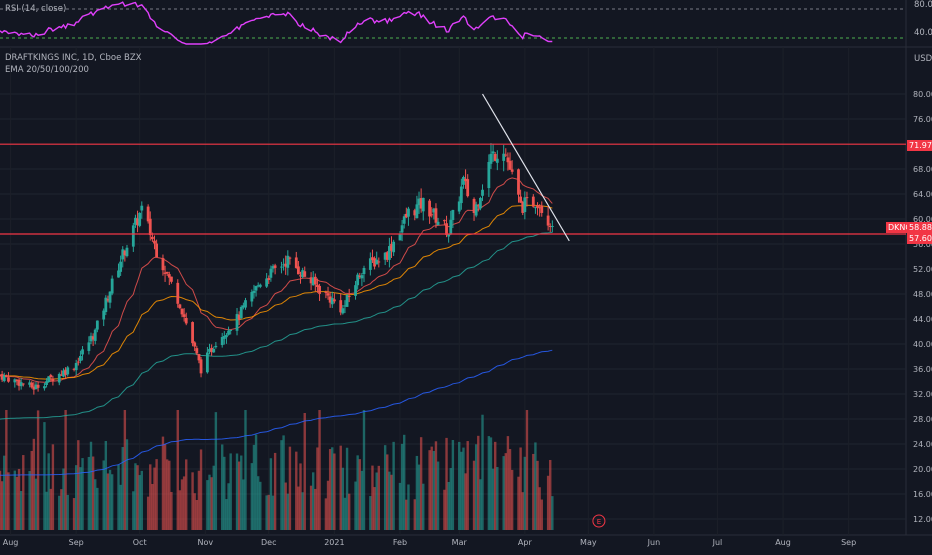  What do you see at coordinates (922, 294) in the screenshot?
I see `price-tick-label: 48.00` at bounding box center [922, 294].